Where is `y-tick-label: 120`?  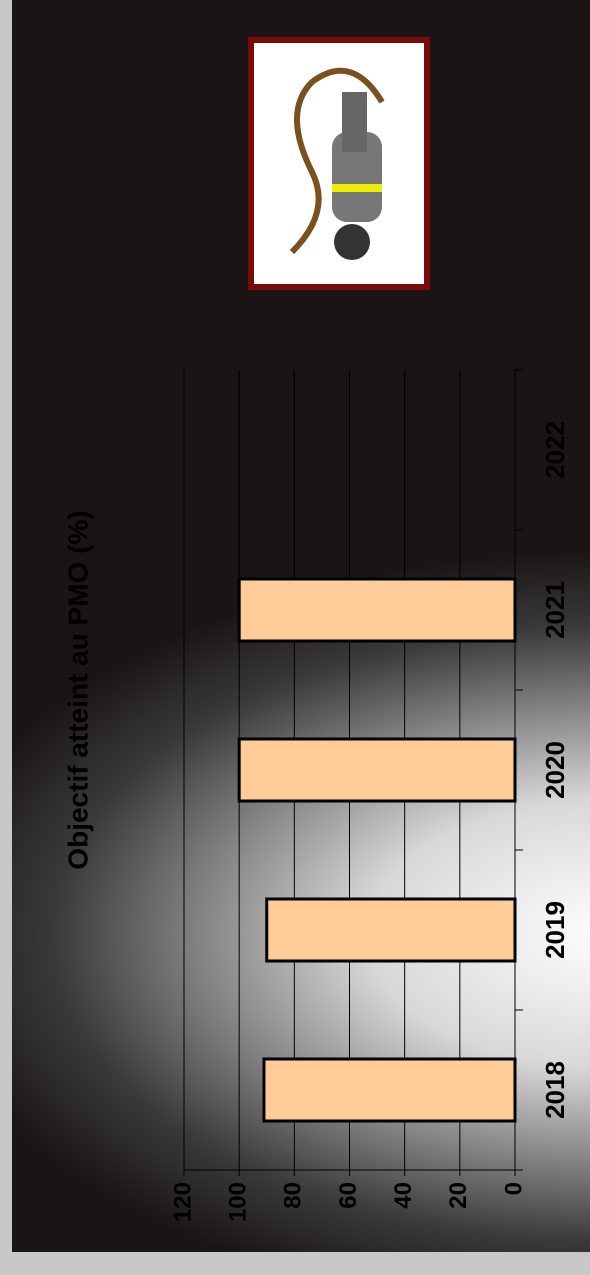
y-tick-label: 120 is located at coordinates (182, 1202).